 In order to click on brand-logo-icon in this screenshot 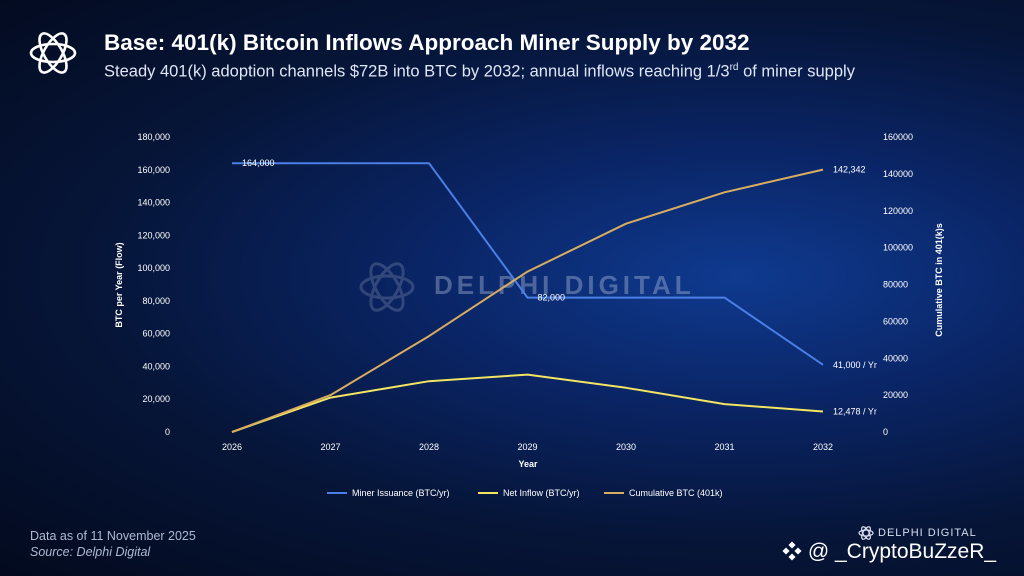, I will do `click(866, 533)`.